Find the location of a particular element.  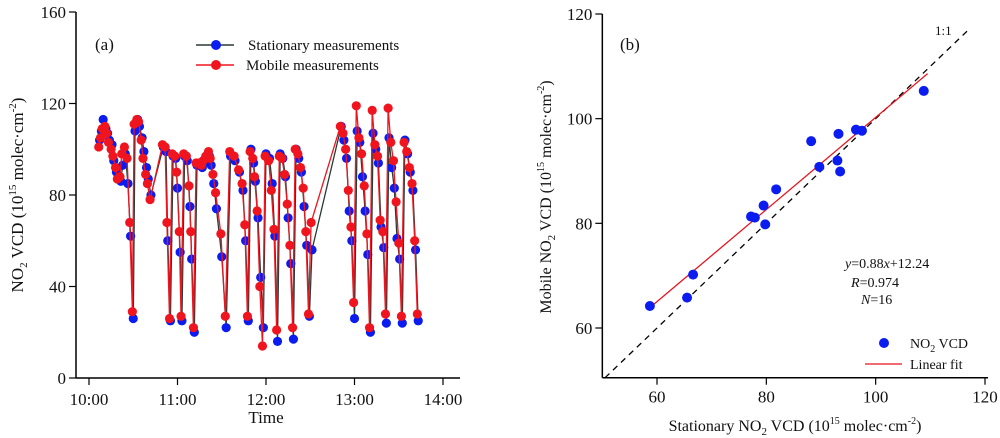

panel-b-legend: NO2 VCD Linear fit is located at coordinates (916, 355).